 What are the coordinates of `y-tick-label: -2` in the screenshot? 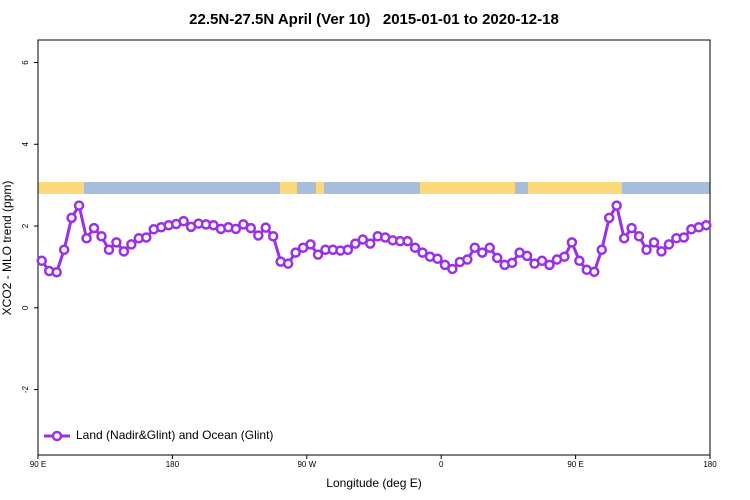 It's located at (25, 389).